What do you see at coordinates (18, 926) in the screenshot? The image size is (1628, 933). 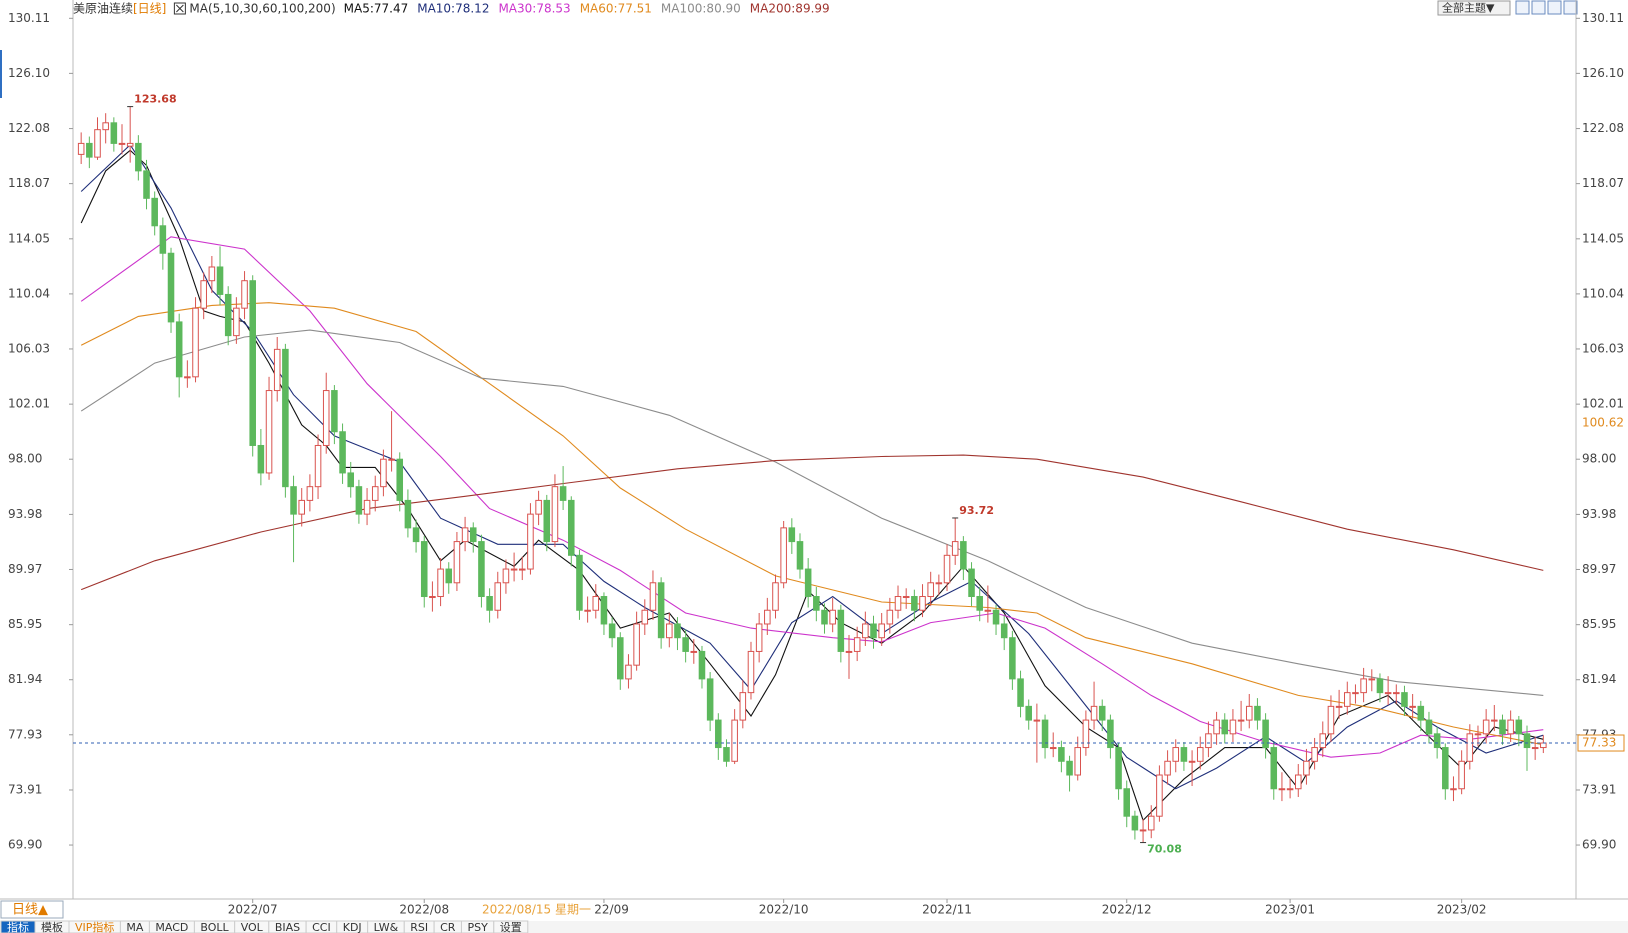 I see `tab: 指标` at bounding box center [18, 926].